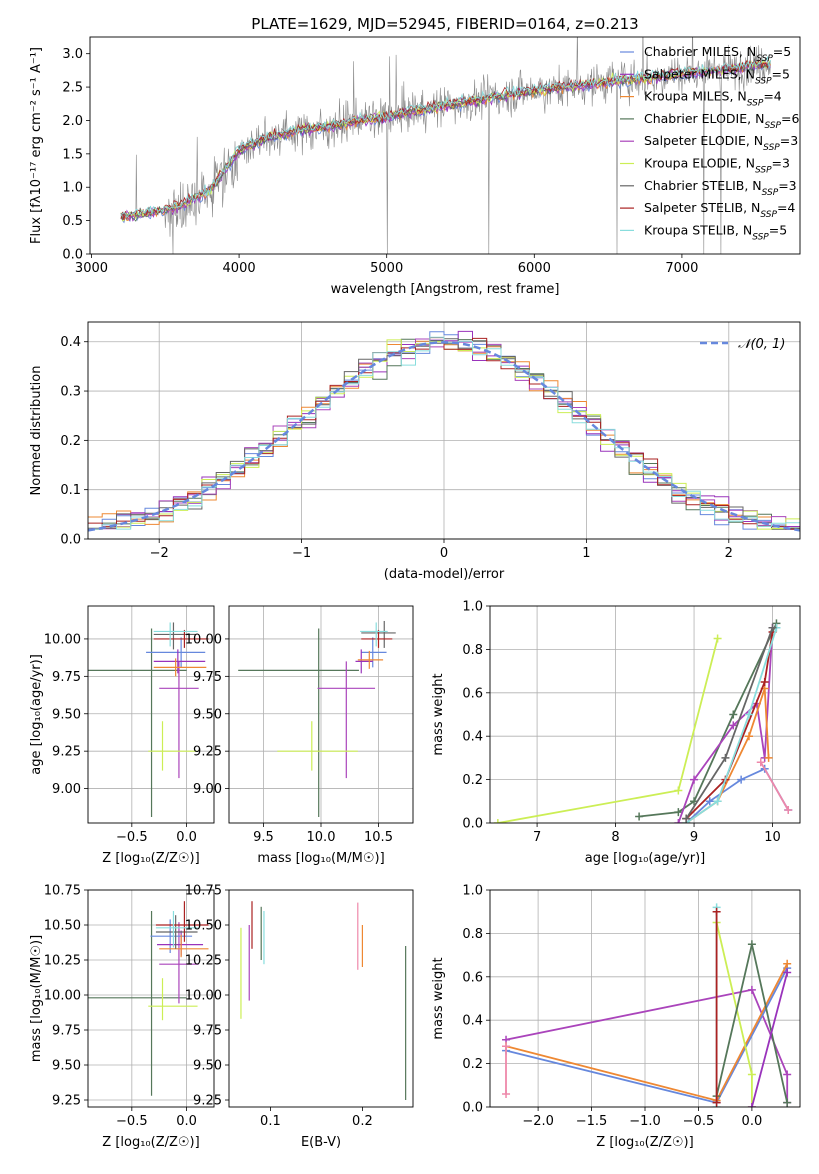 The height and width of the screenshot is (1174, 819). I want to click on x-tick-label: 10.5, so click(378, 837).